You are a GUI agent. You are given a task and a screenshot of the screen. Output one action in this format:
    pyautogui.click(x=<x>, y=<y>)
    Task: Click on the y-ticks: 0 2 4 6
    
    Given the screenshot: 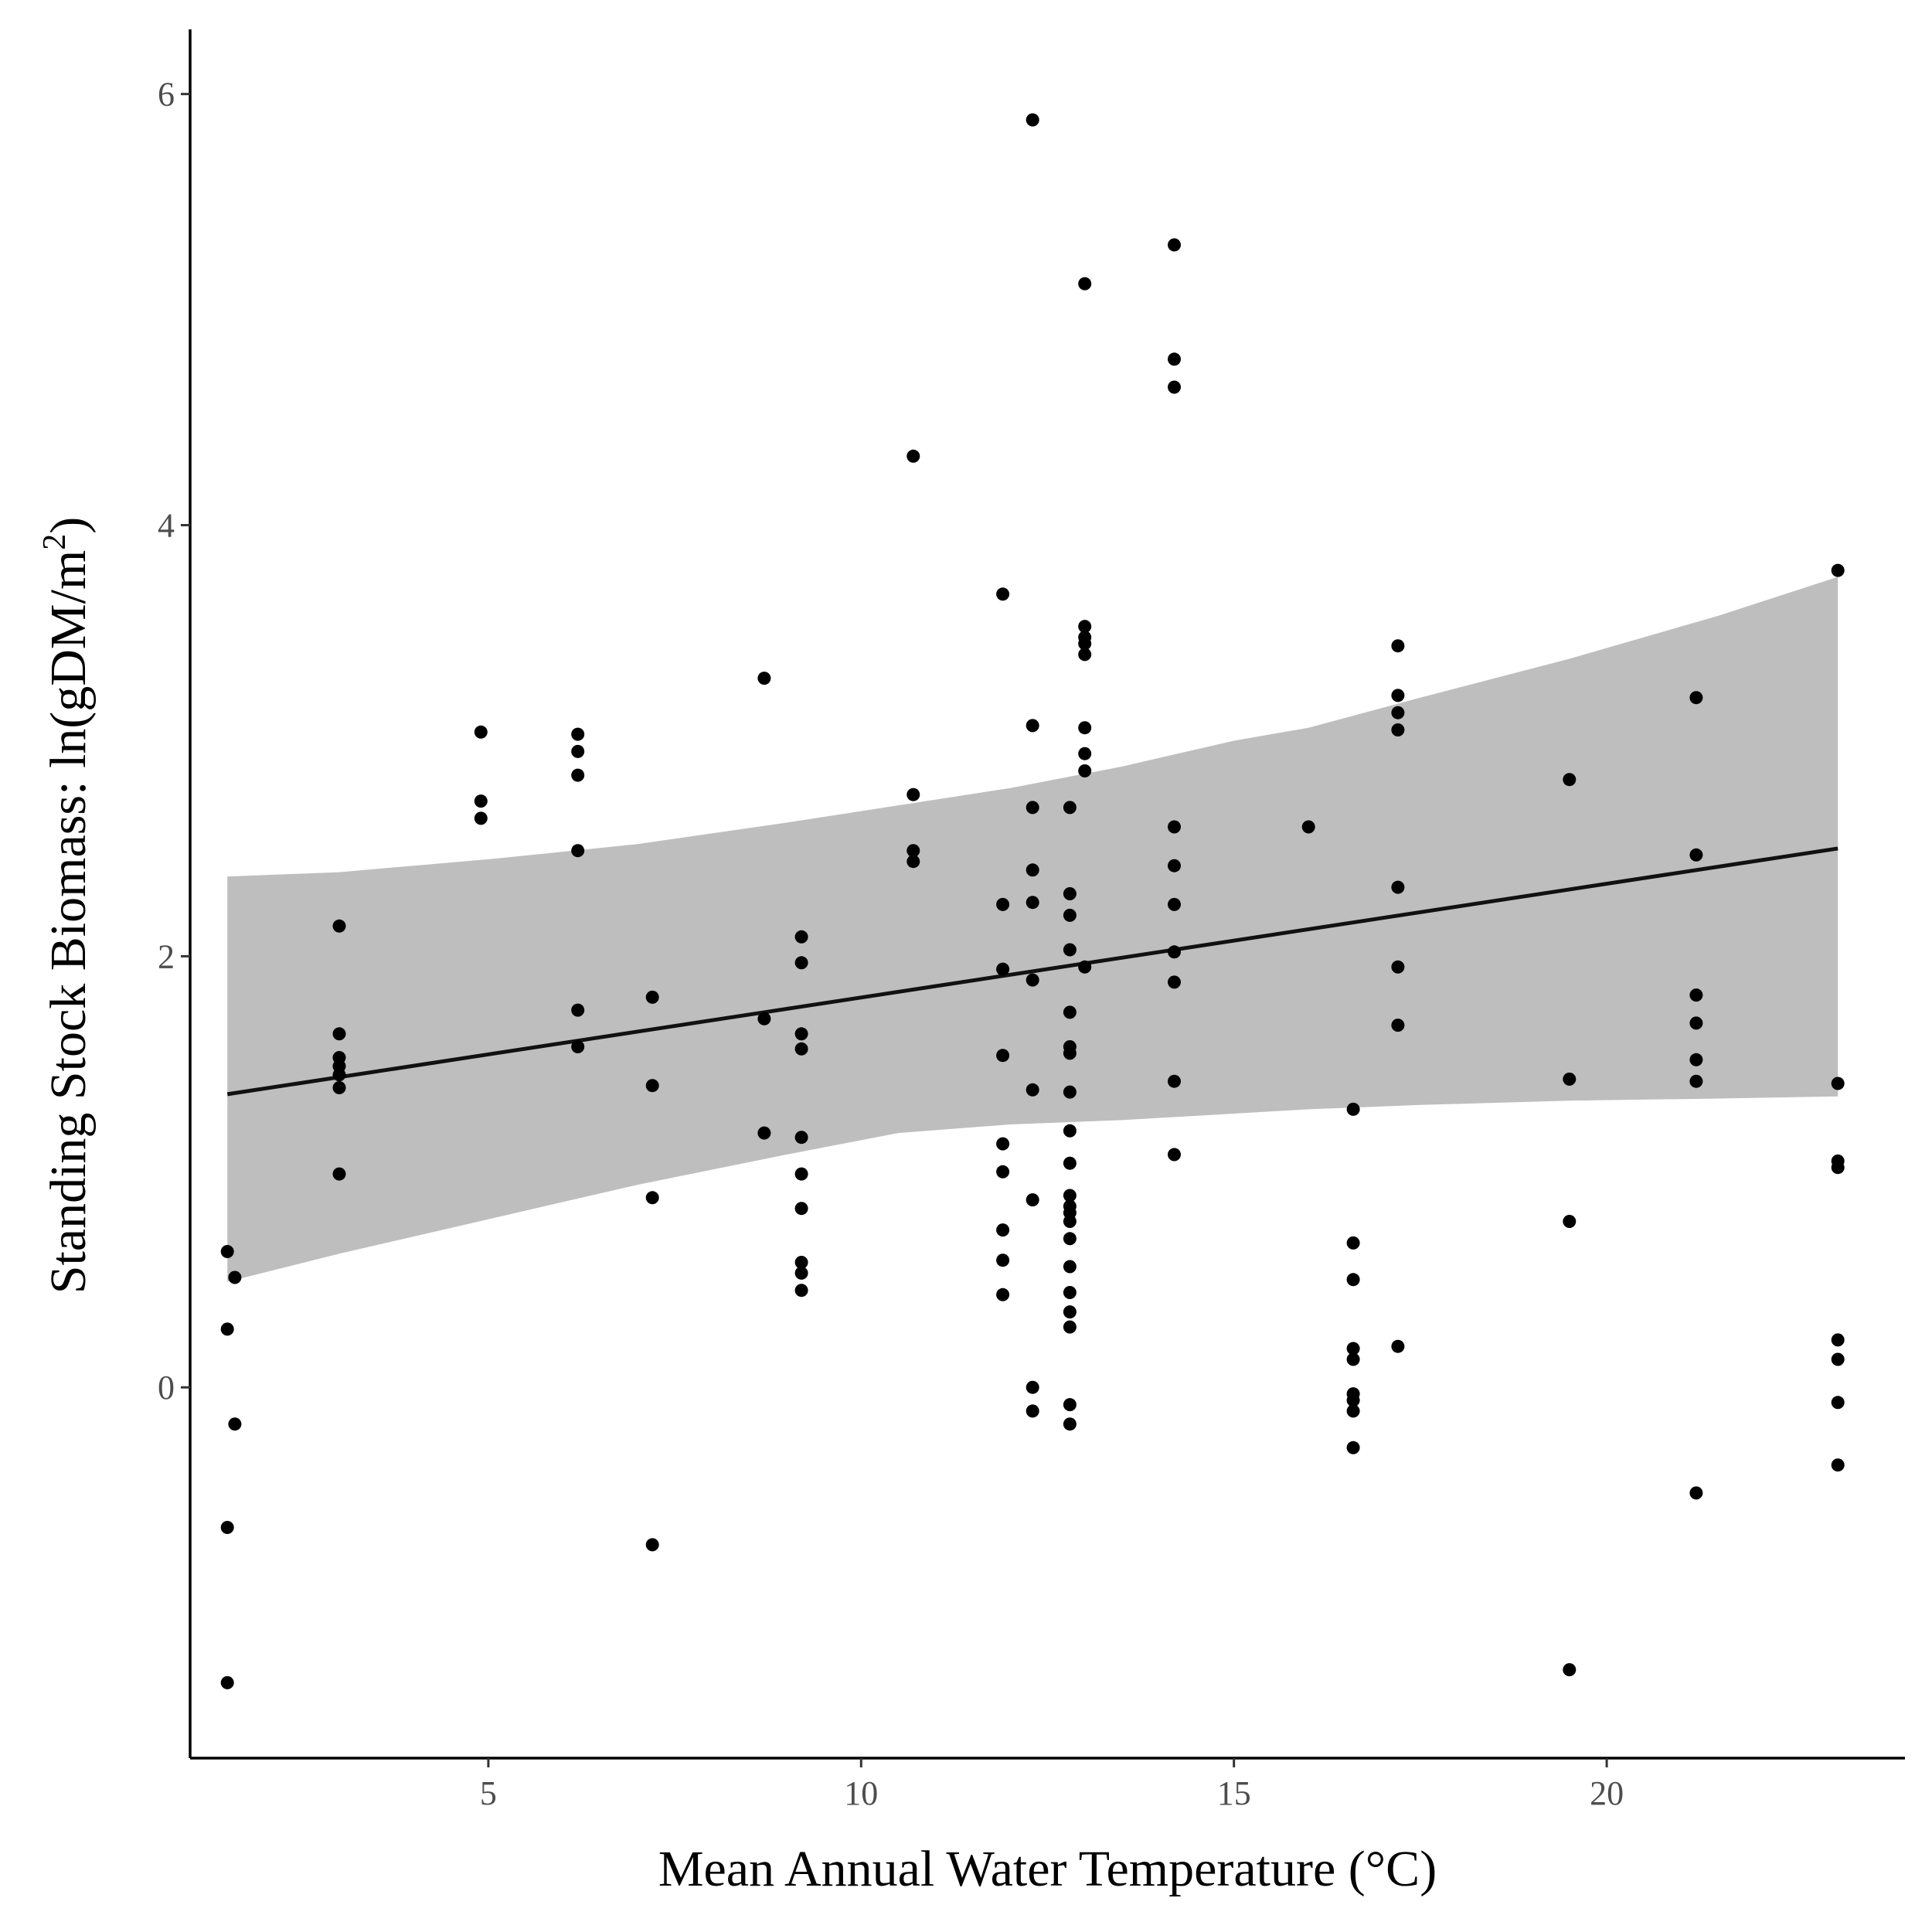 What is the action you would take?
    pyautogui.click(x=174, y=741)
    